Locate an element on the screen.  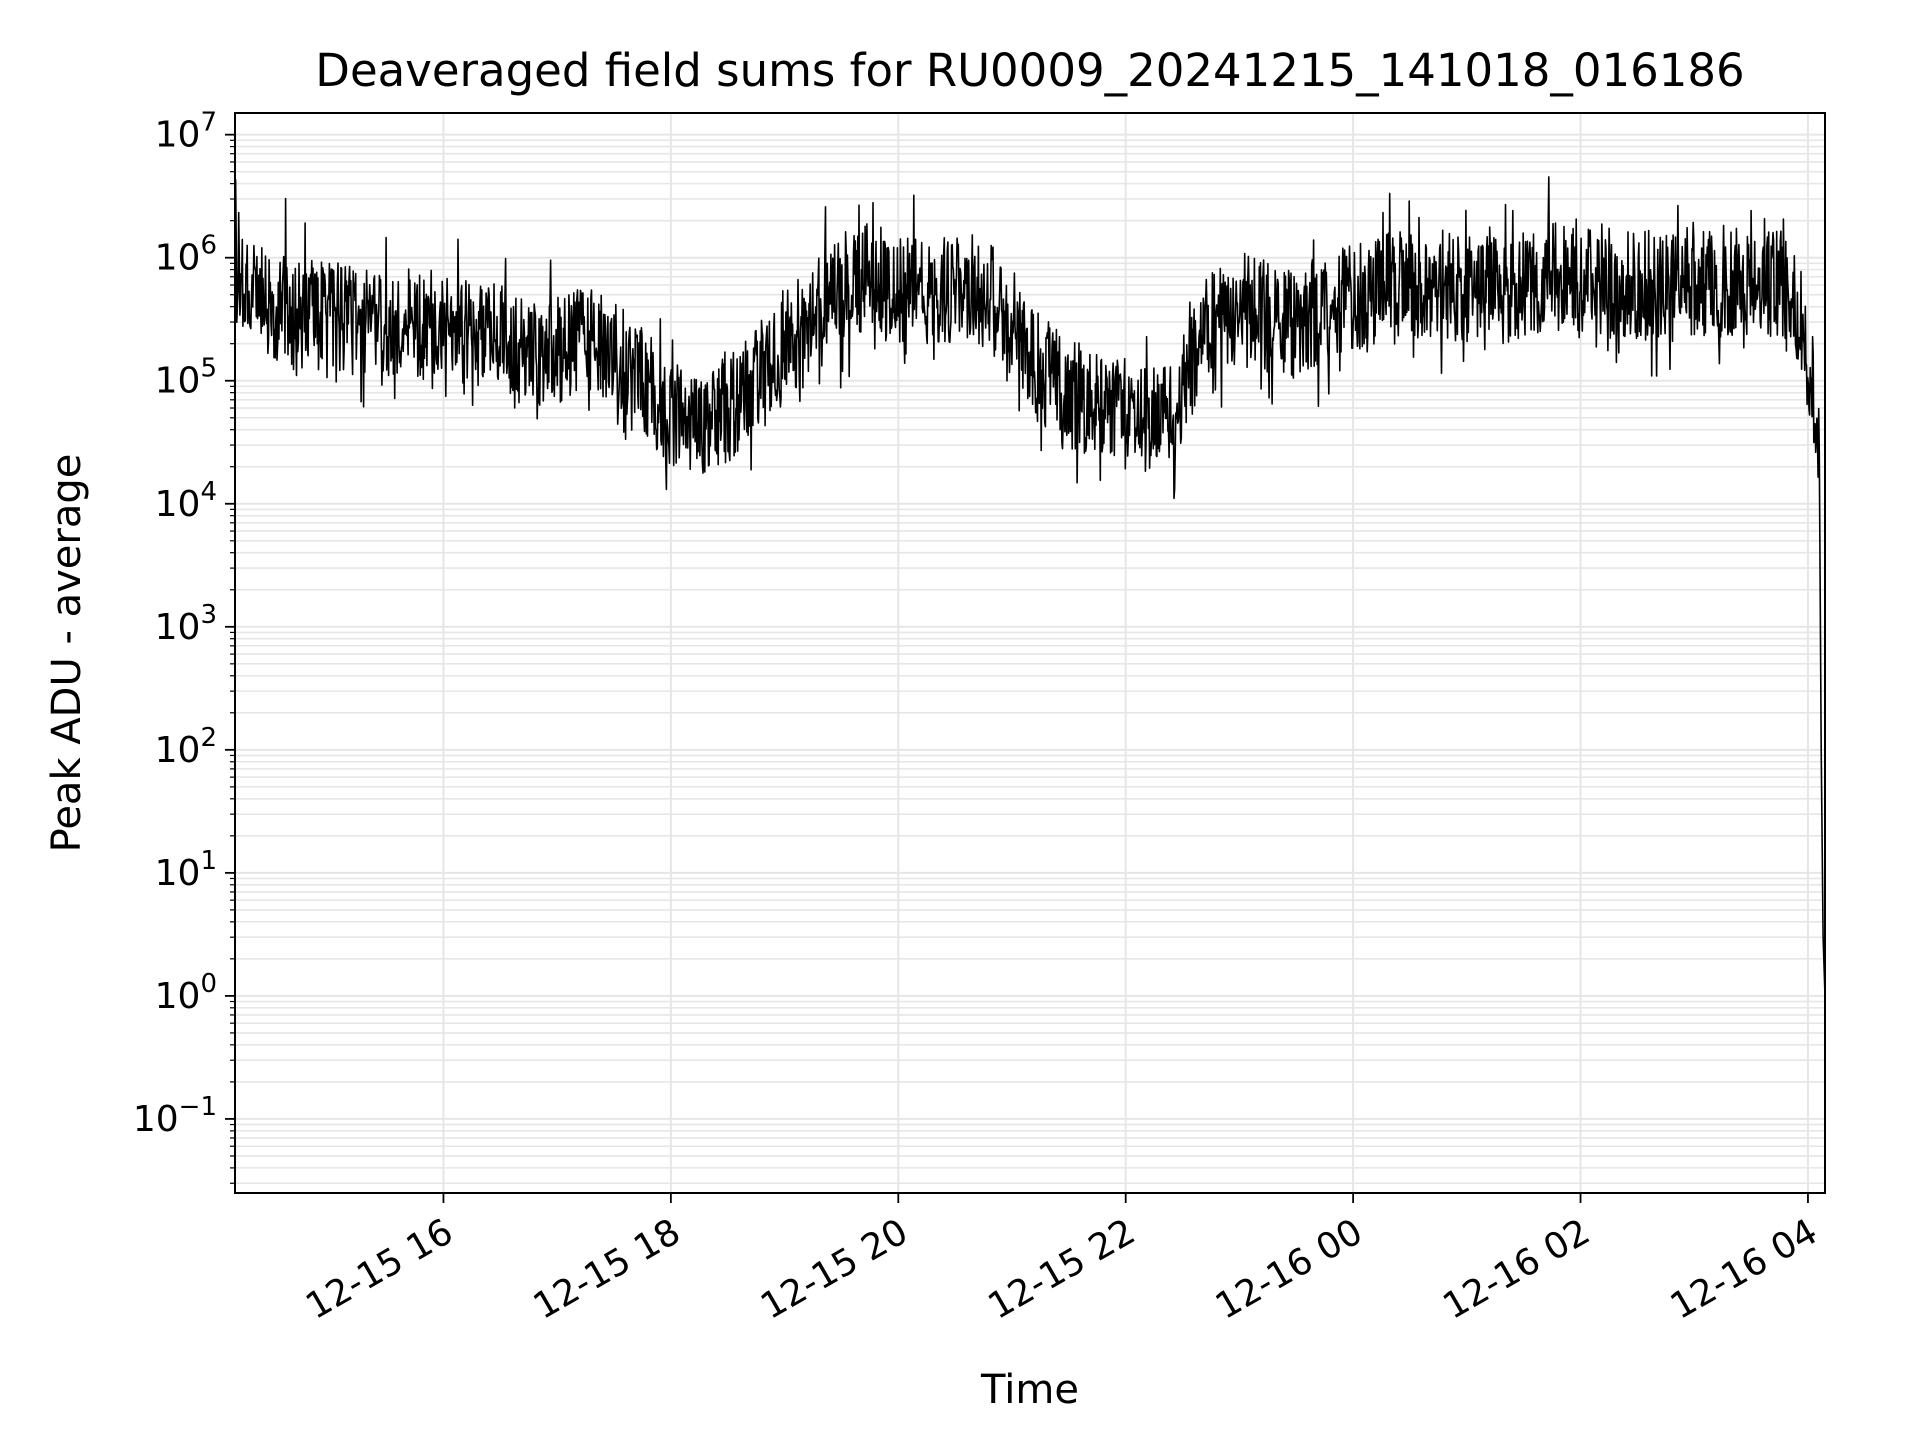
y-tick-label: 10⁴ is located at coordinates (186, 501).